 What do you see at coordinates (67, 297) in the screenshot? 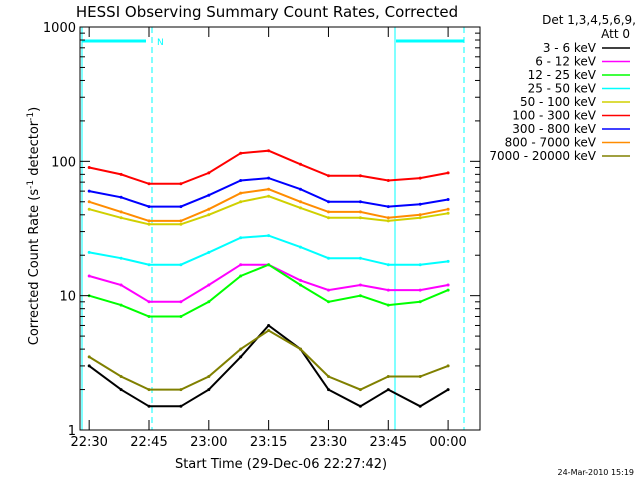
I see `y-tick-label: 10` at bounding box center [67, 297].